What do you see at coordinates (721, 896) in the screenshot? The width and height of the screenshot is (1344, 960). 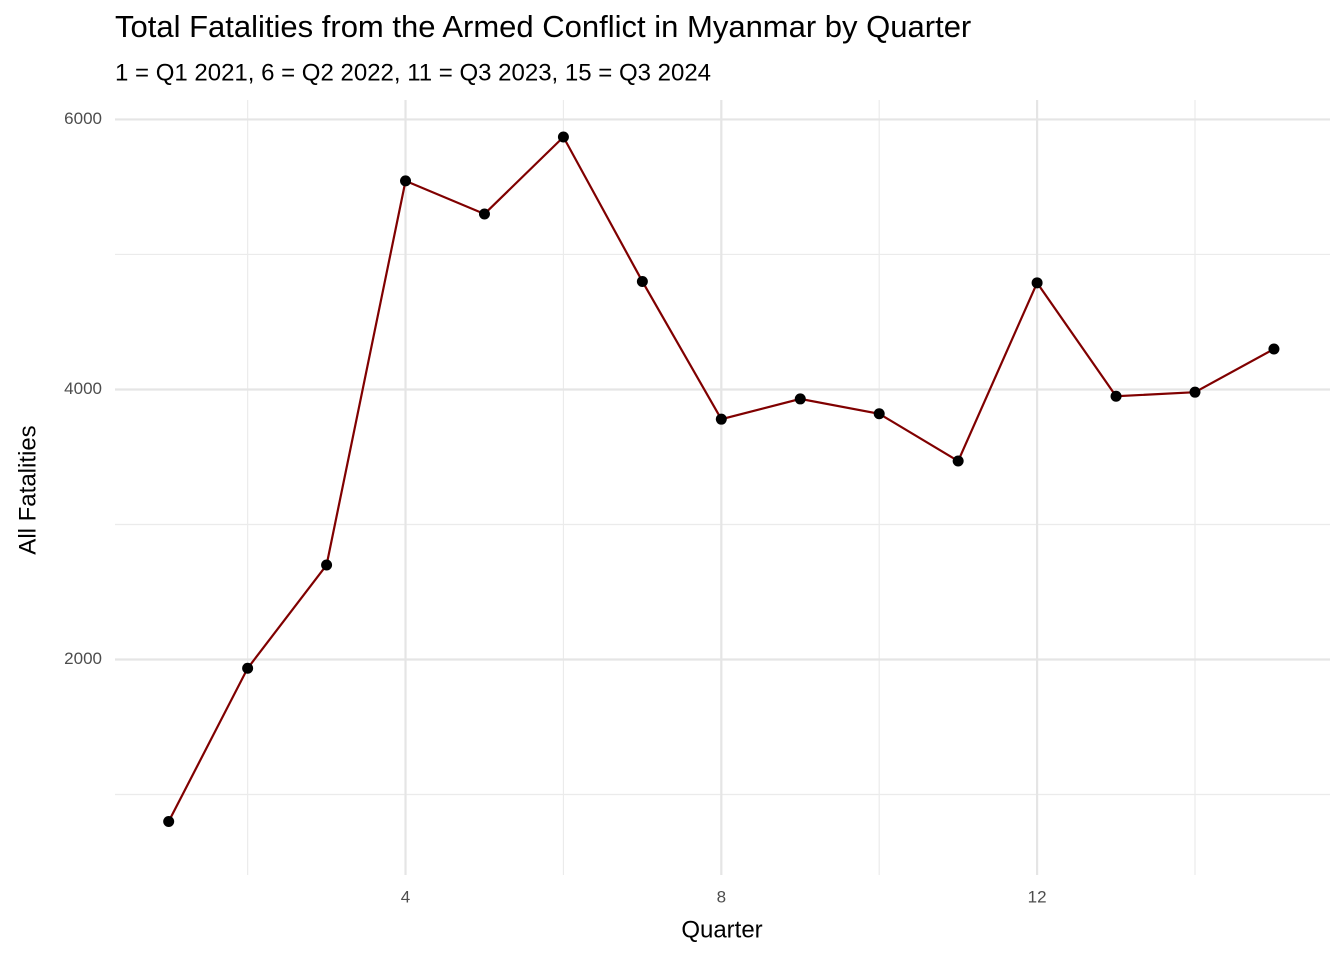 I see `x-tick-label: 8` at bounding box center [721, 896].